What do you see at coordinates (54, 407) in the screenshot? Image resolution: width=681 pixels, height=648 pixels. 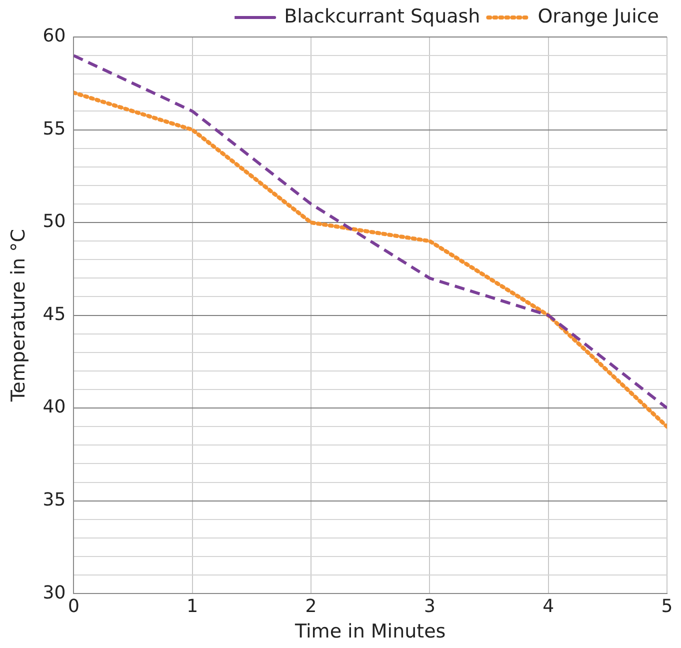 I see `y-tick-label: 40` at bounding box center [54, 407].